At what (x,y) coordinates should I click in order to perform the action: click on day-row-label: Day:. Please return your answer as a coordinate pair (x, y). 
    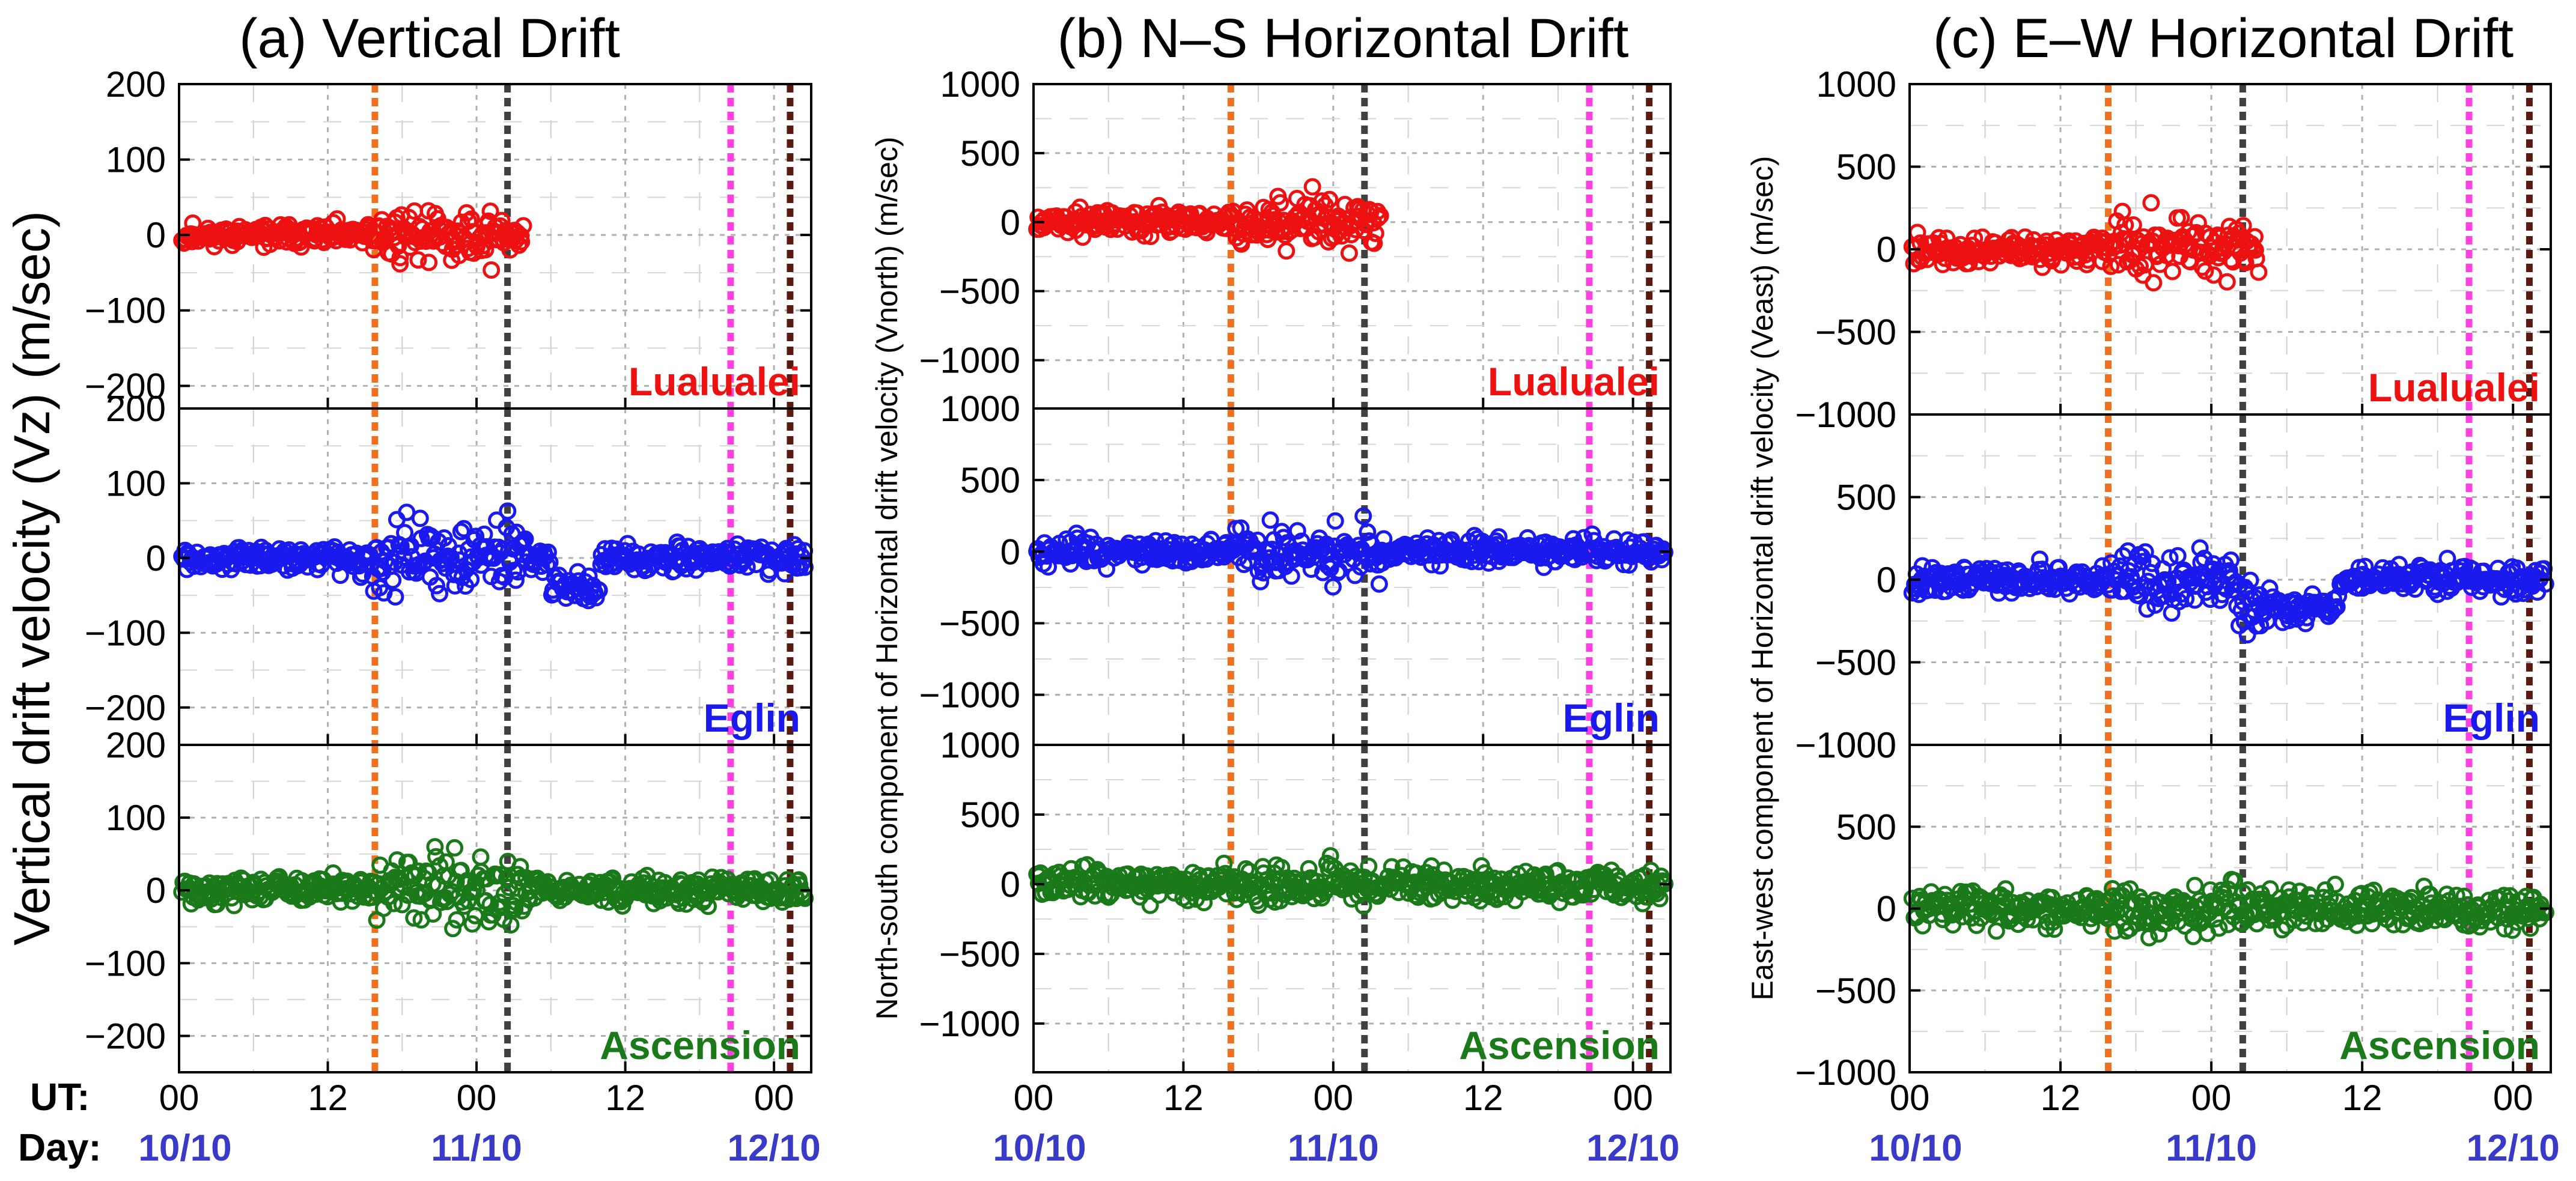
    Looking at the image, I should click on (60, 1148).